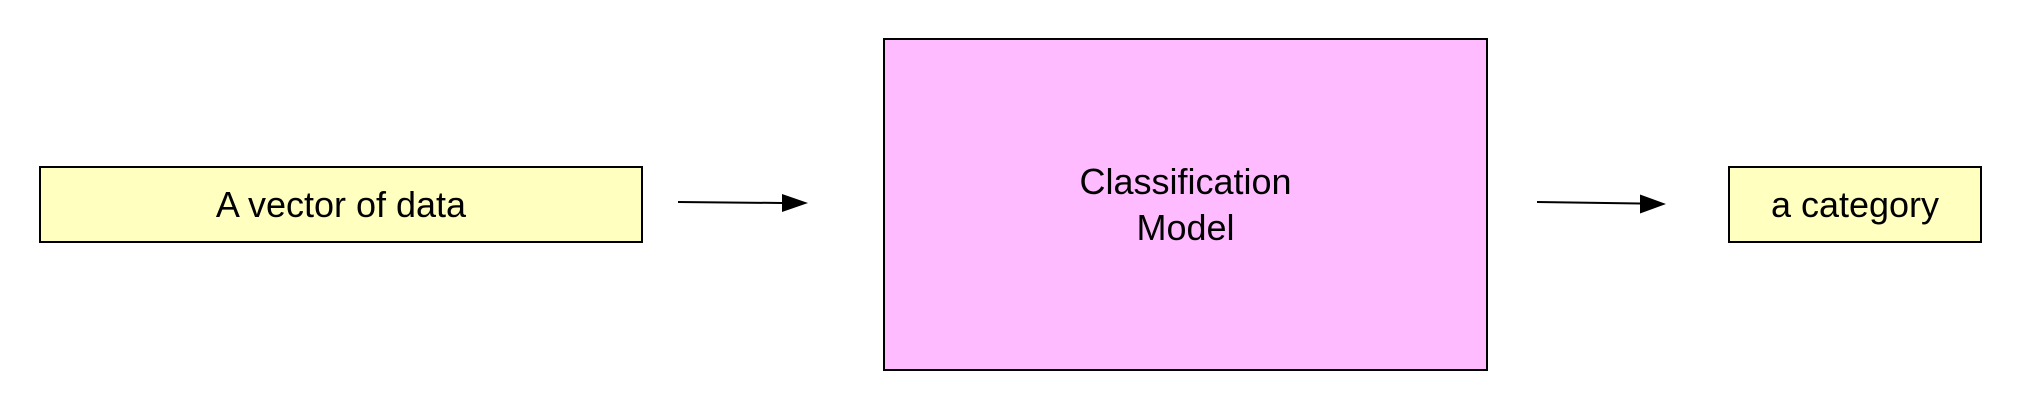 Image resolution: width=2019 pixels, height=408 pixels. Describe the element at coordinates (795, 203) in the screenshot. I see `arrow-input-to-model-head` at that location.